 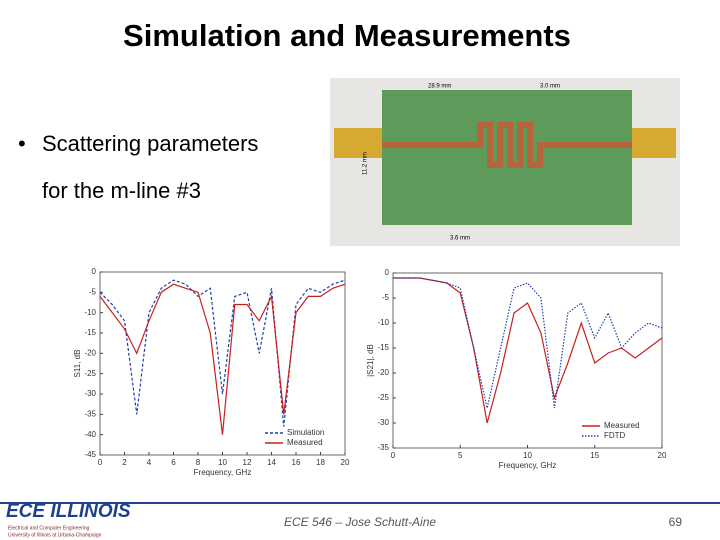 What do you see at coordinates (77, 364) in the screenshot?
I see `y-axis-label: S11, dB` at bounding box center [77, 364].